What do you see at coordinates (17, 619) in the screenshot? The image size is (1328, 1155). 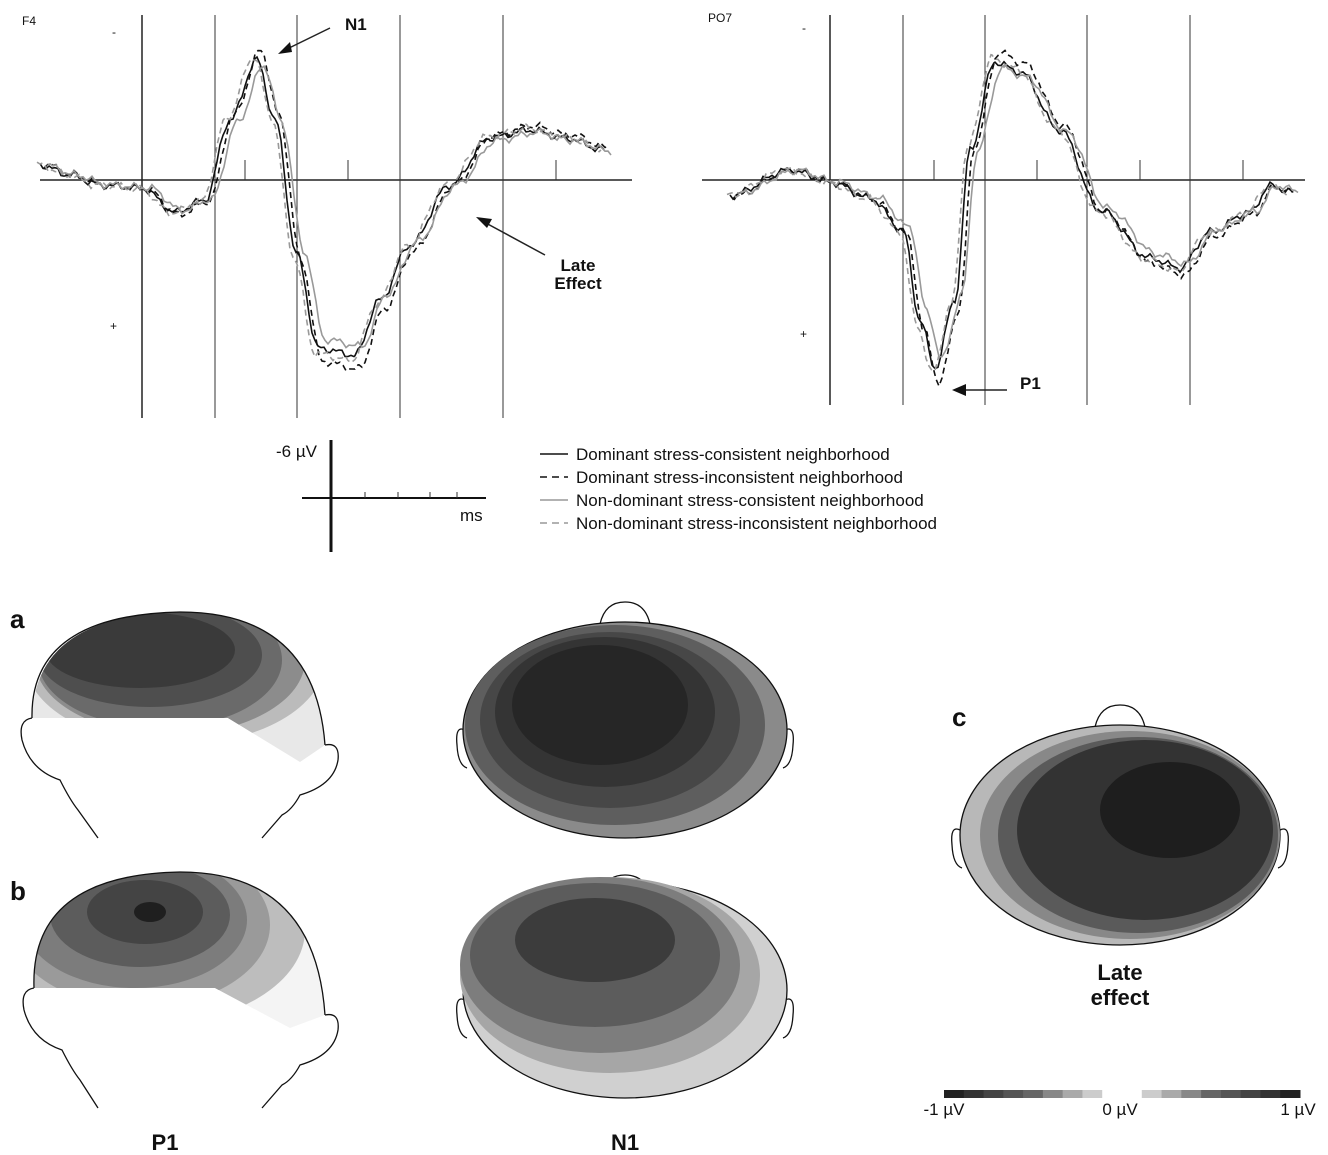 I see `row-label: a` at bounding box center [17, 619].